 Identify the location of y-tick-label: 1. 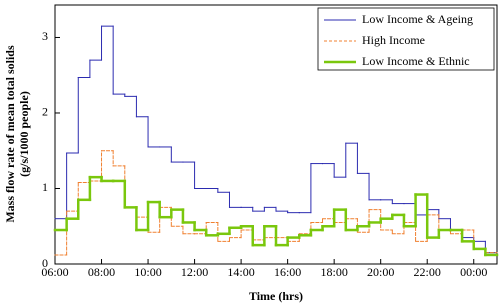
(45, 187).